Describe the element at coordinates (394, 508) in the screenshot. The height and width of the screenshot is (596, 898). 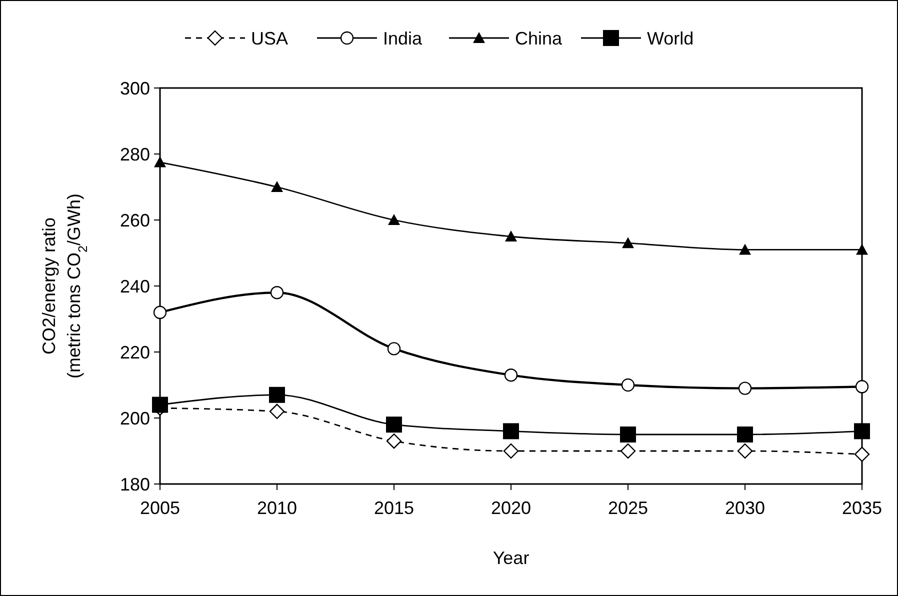
I see `x-tick-label: 2015` at that location.